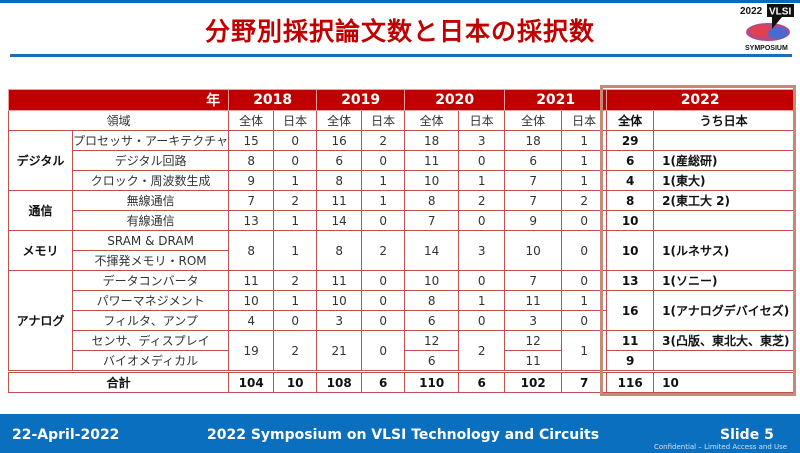 The height and width of the screenshot is (453, 800). I want to click on field-name: 不揮発メモリ・ROM, so click(150, 260).